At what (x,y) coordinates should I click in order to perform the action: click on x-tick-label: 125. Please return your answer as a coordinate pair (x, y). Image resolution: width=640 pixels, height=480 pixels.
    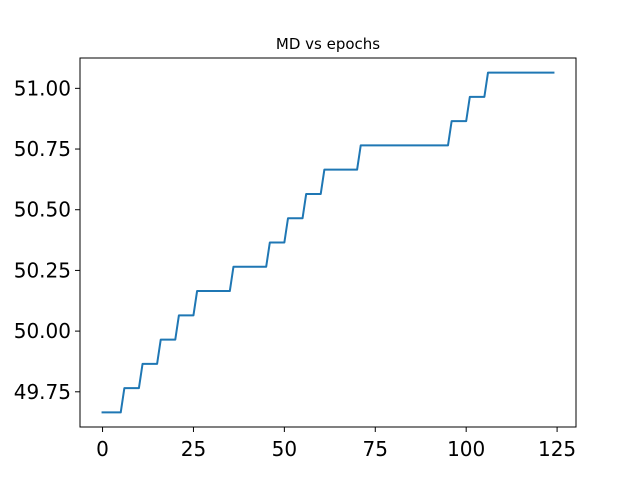
    Looking at the image, I should click on (557, 449).